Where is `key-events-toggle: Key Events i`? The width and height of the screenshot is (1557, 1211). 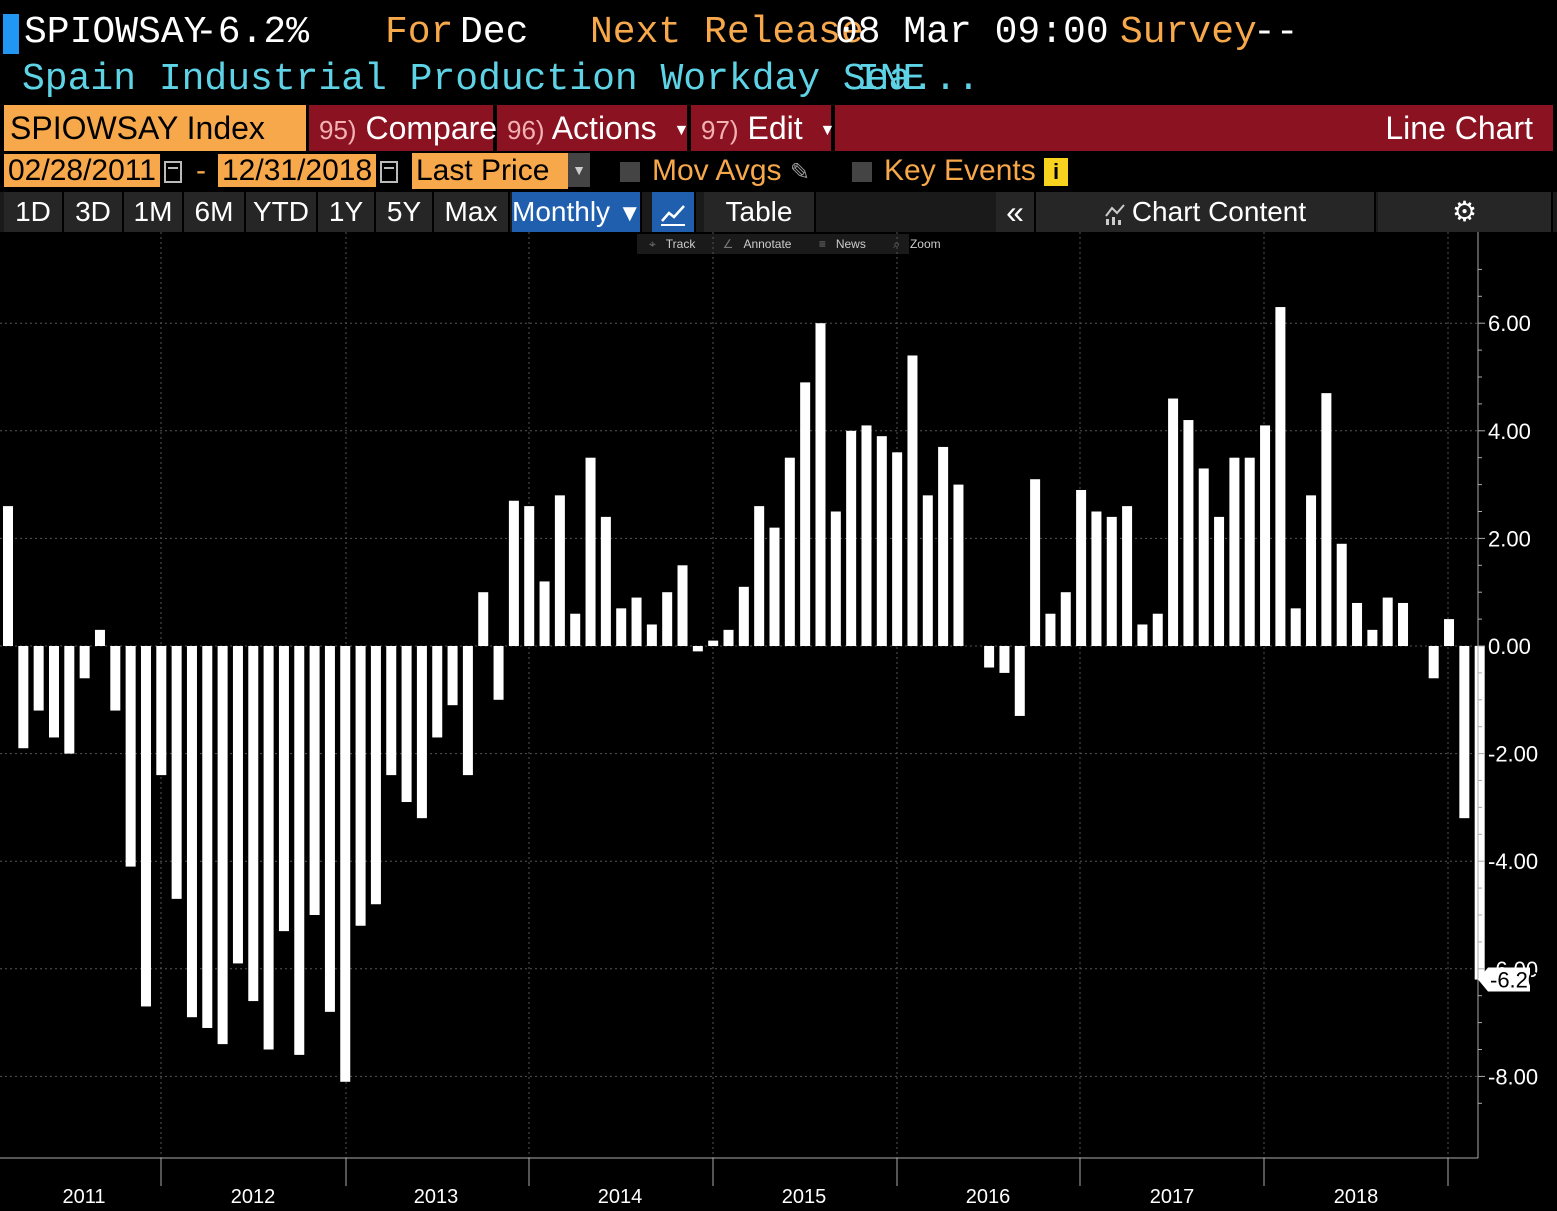
key-events-toggle: Key Events i is located at coordinates (960, 171).